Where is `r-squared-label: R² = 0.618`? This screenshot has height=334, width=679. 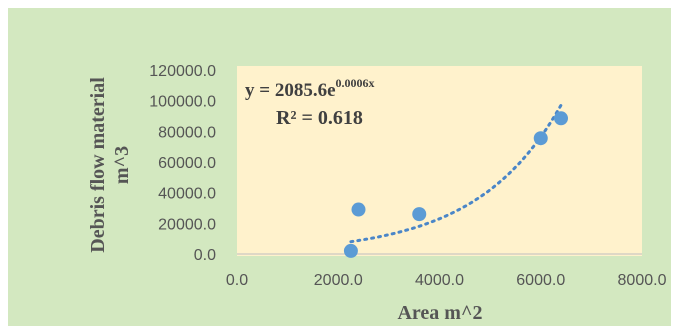 r-squared-label: R² = 0.618 is located at coordinates (319, 118).